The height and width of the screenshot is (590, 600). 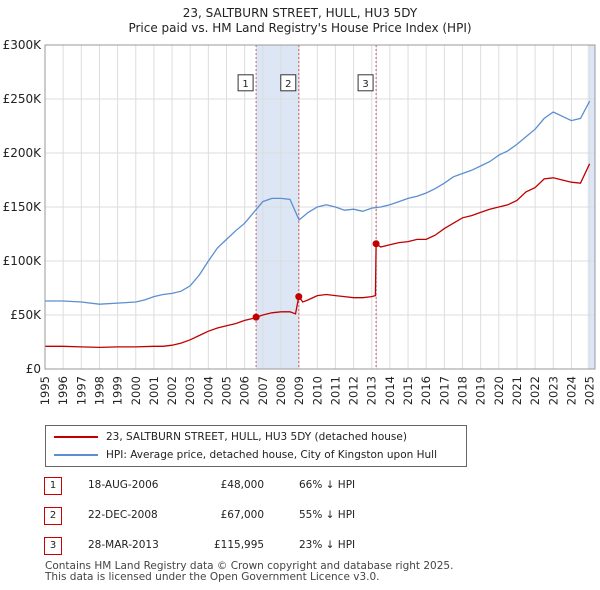 I want to click on x-tick-label: 2015, so click(x=408, y=390).